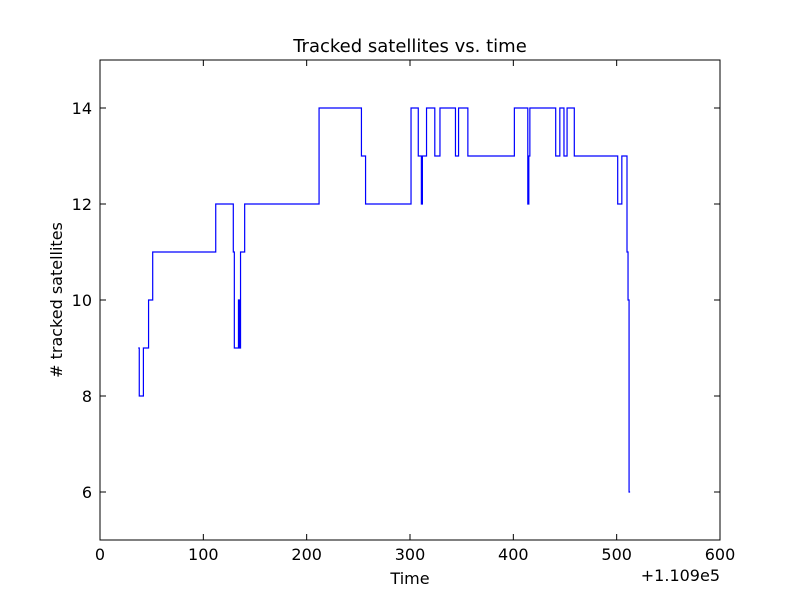  What do you see at coordinates (680, 575) in the screenshot?
I see `x-axis-offset-label: +1.109e5` at bounding box center [680, 575].